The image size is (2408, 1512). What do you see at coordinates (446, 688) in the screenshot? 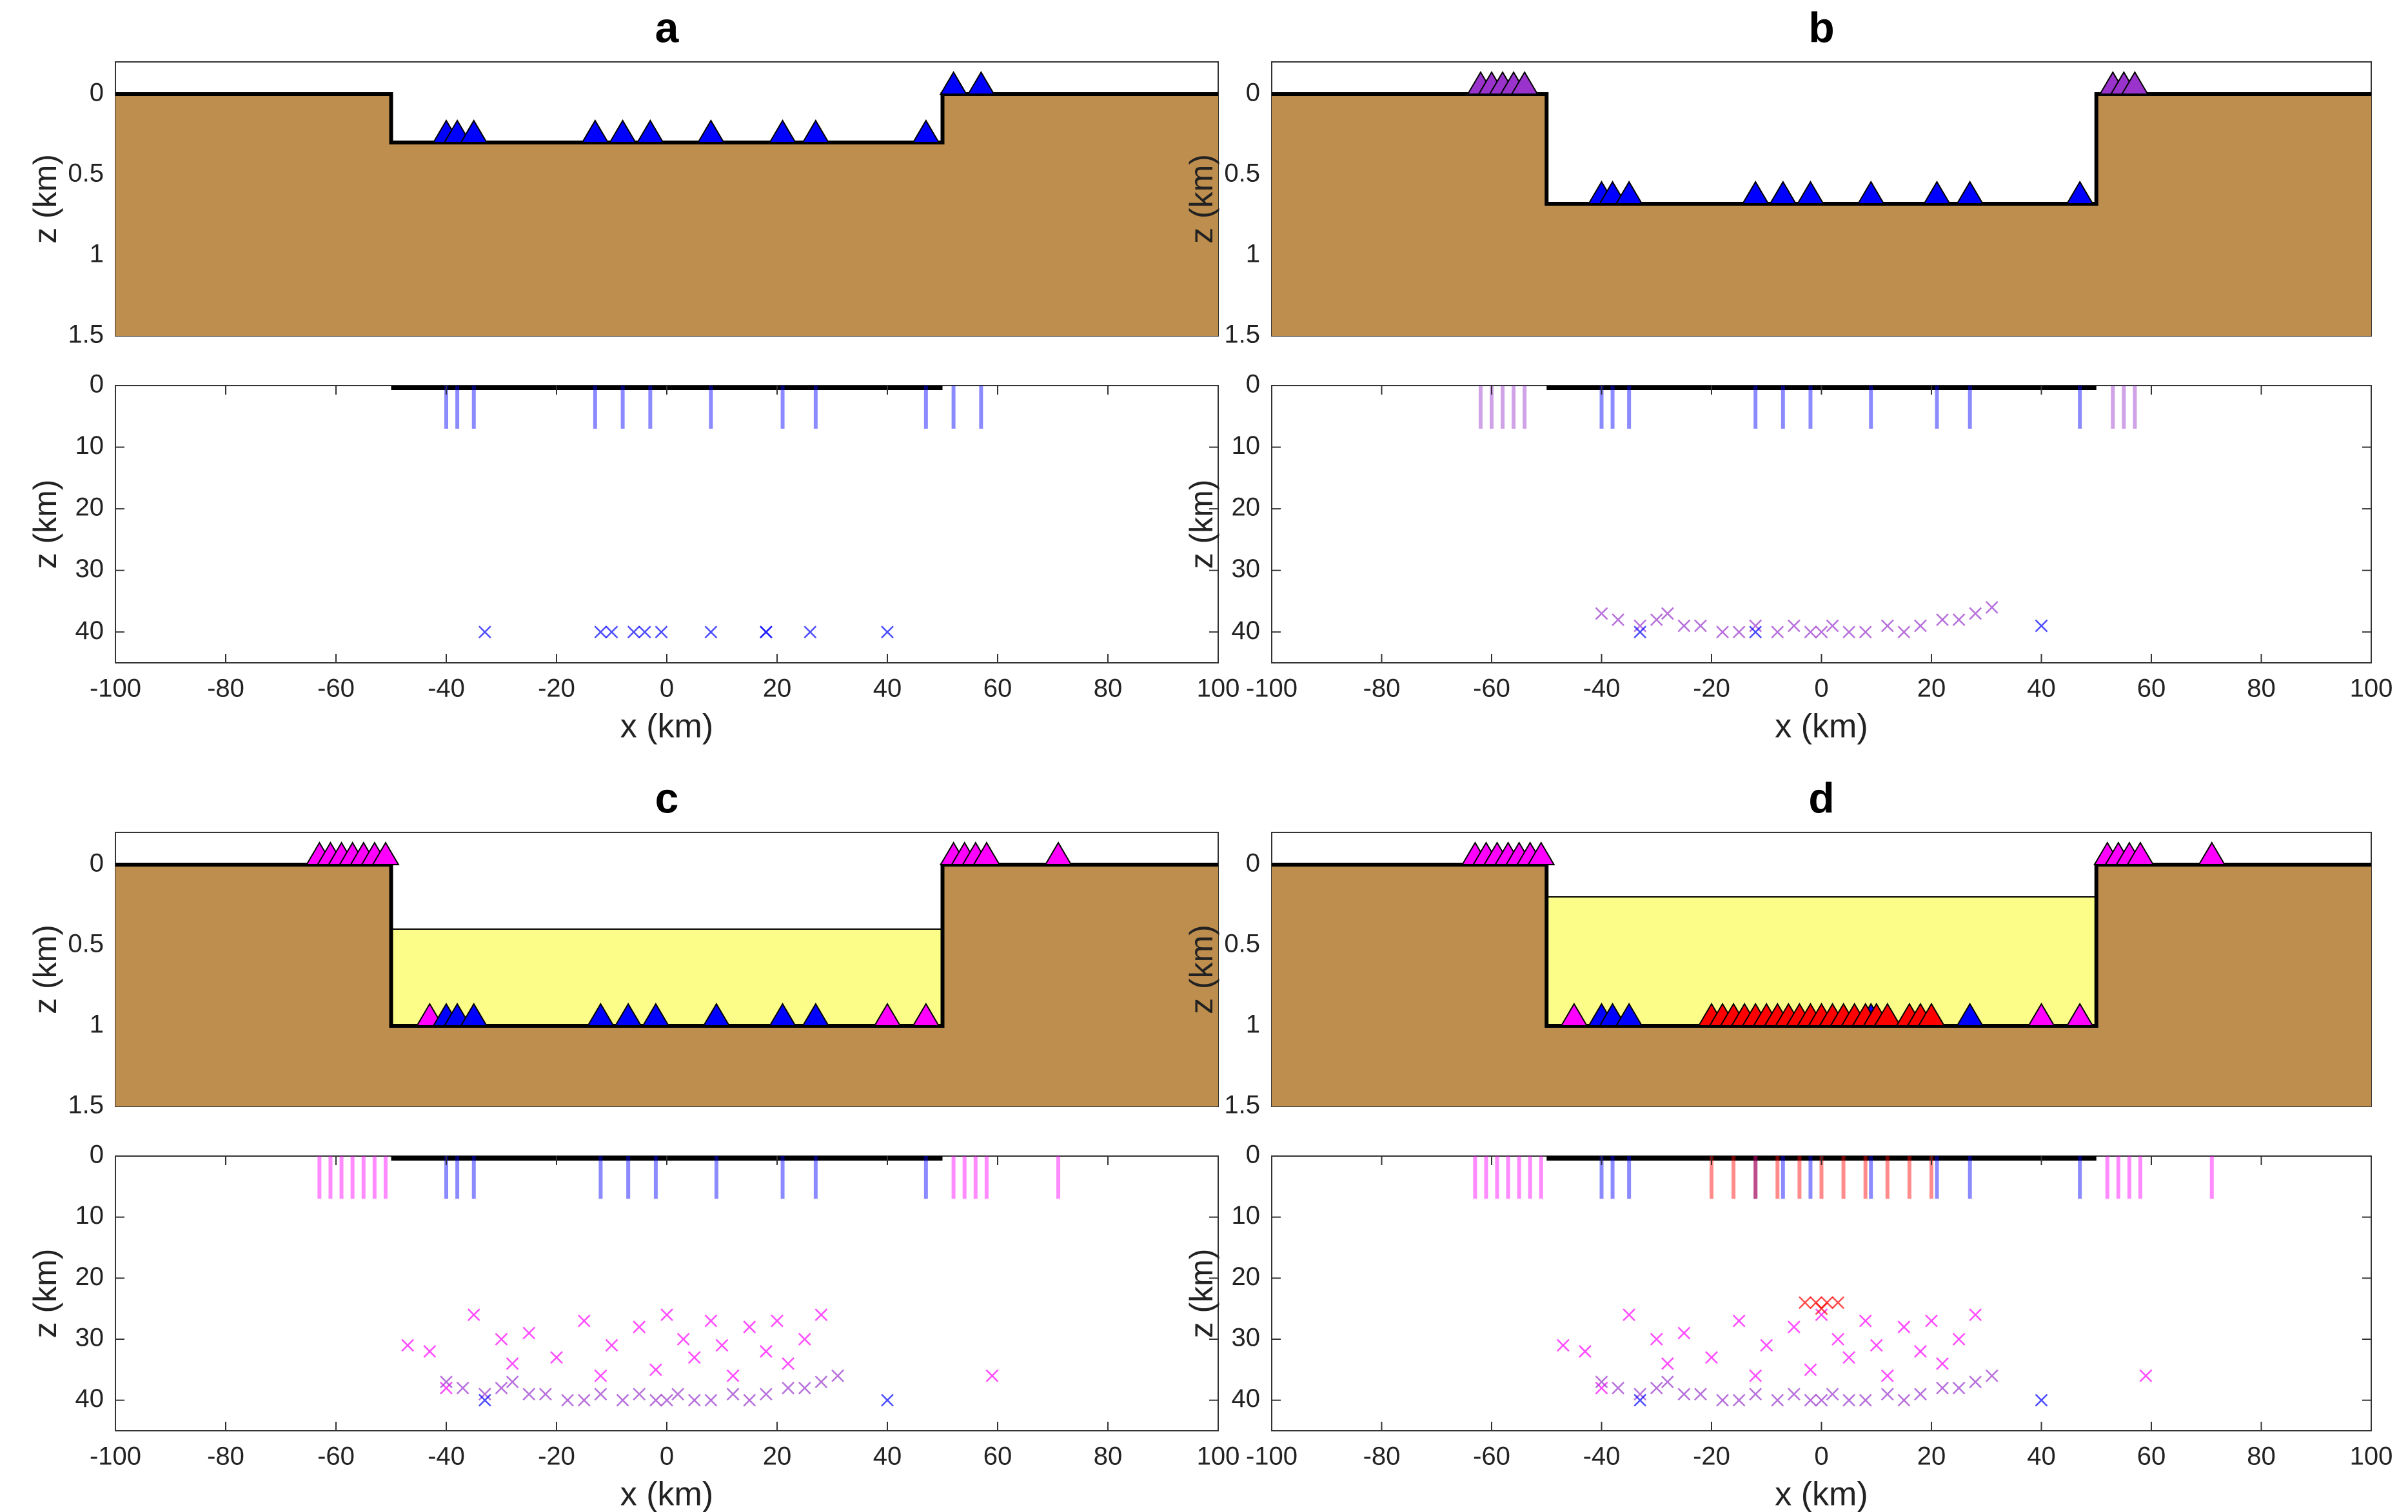
I see `x-tick-label: -40` at bounding box center [446, 688].